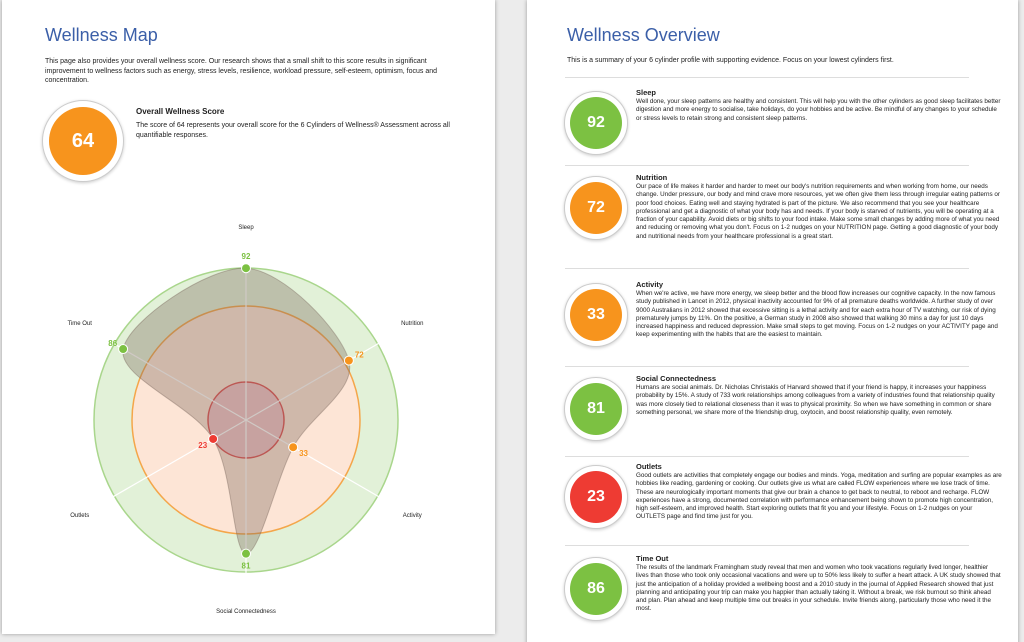  Describe the element at coordinates (101, 35) in the screenshot. I see `page-title: Wellness Map` at that location.